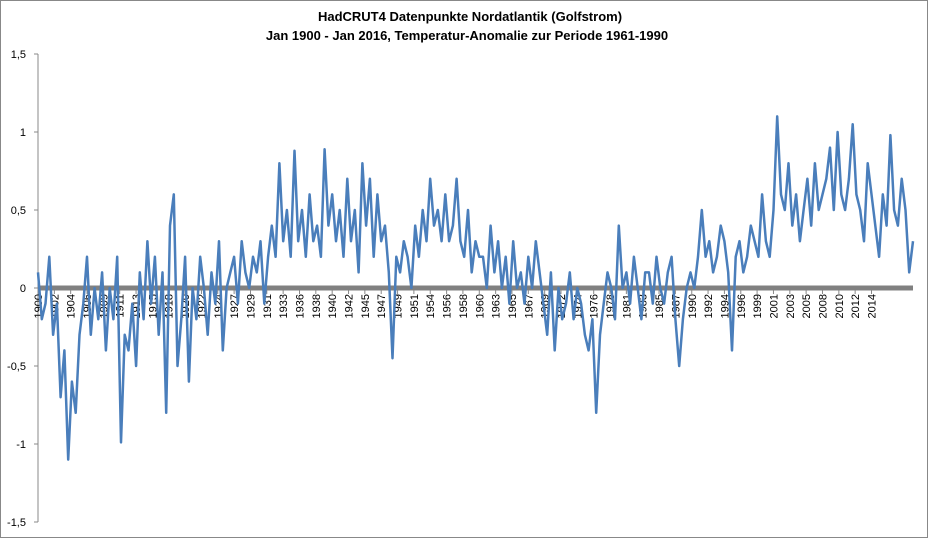  Describe the element at coordinates (16, 523) in the screenshot. I see `y-tick-label: -1,5` at that location.